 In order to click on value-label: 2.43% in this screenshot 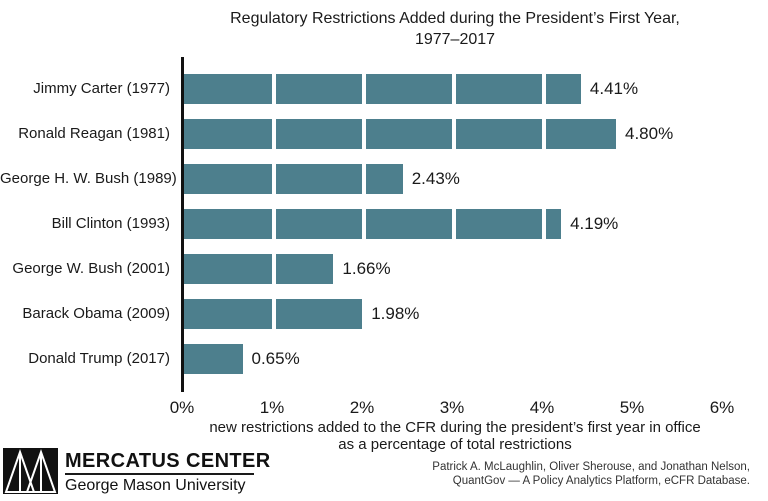, I will do `click(435, 178)`.